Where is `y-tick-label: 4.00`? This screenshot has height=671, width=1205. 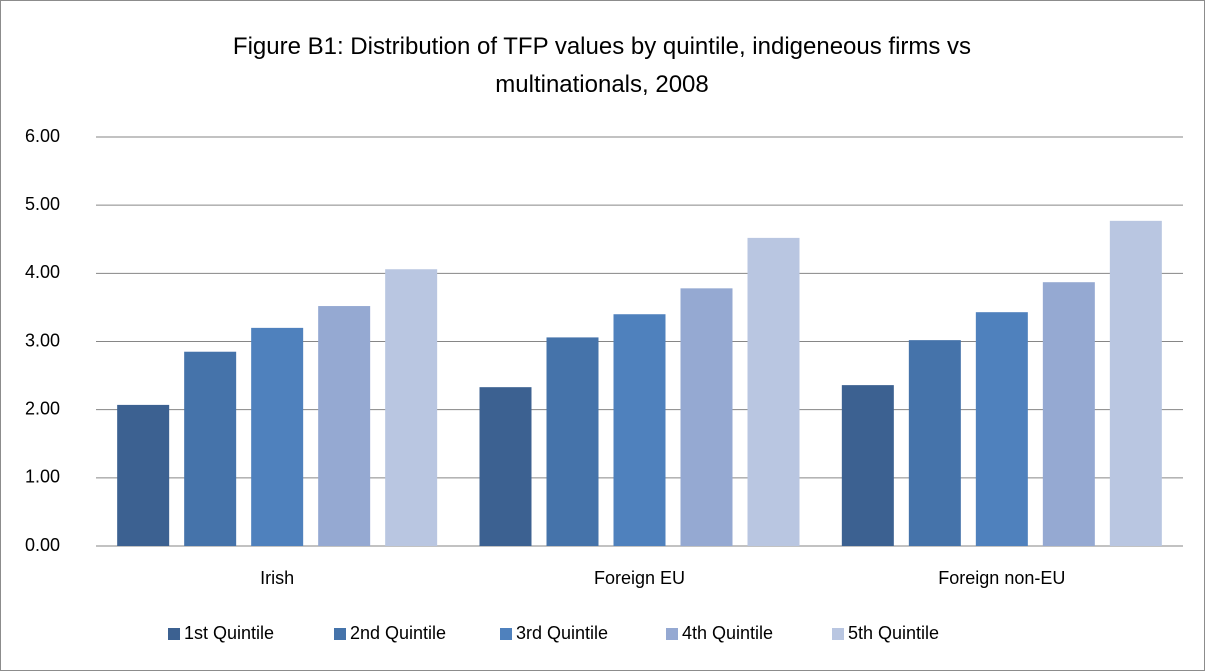 y-tick-label: 4.00 is located at coordinates (42, 272).